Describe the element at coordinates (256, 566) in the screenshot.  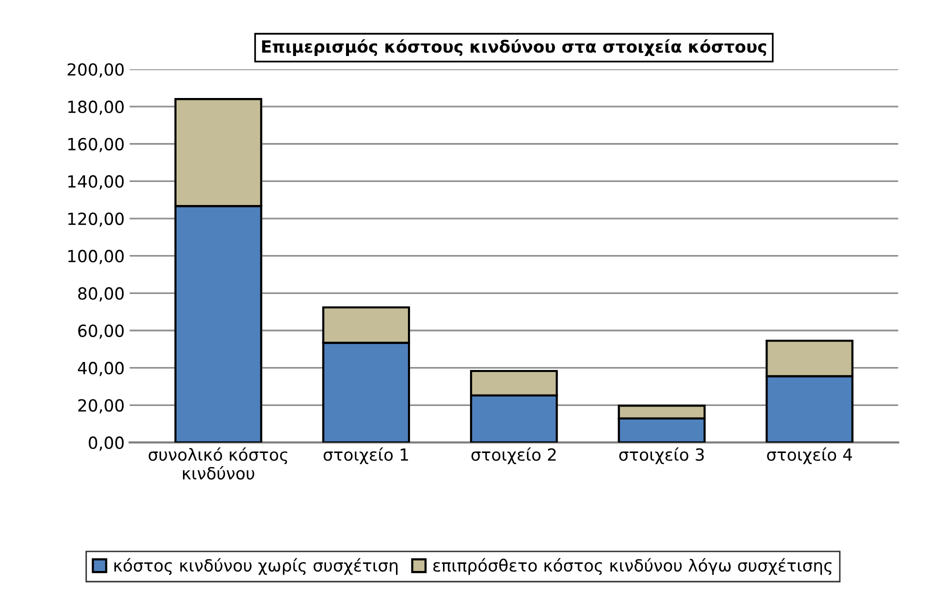
I see `legend-label: κόστος κινδύνου χωρίς συσχέτιση` at that location.